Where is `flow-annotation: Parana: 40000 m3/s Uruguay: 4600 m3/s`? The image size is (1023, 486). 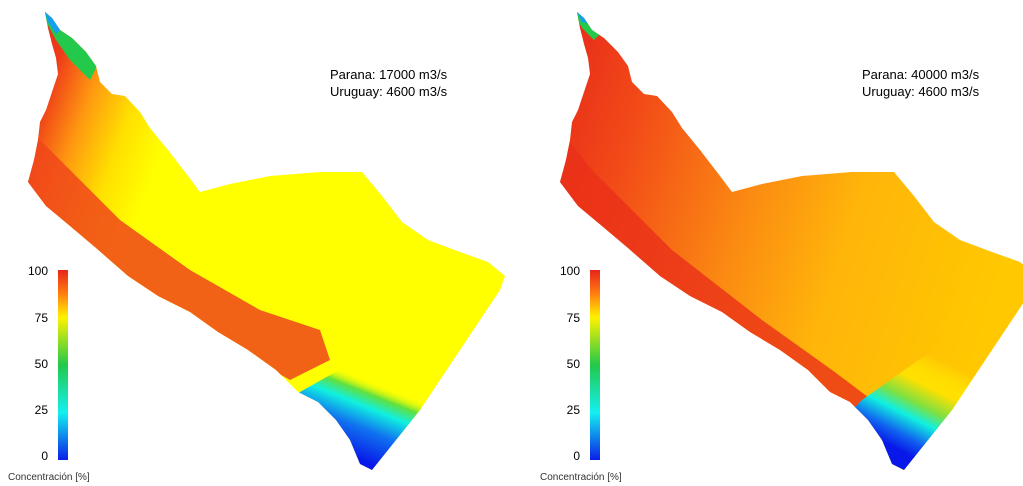
flow-annotation: Parana: 40000 m3/s Uruguay: 4600 m3/s is located at coordinates (920, 83).